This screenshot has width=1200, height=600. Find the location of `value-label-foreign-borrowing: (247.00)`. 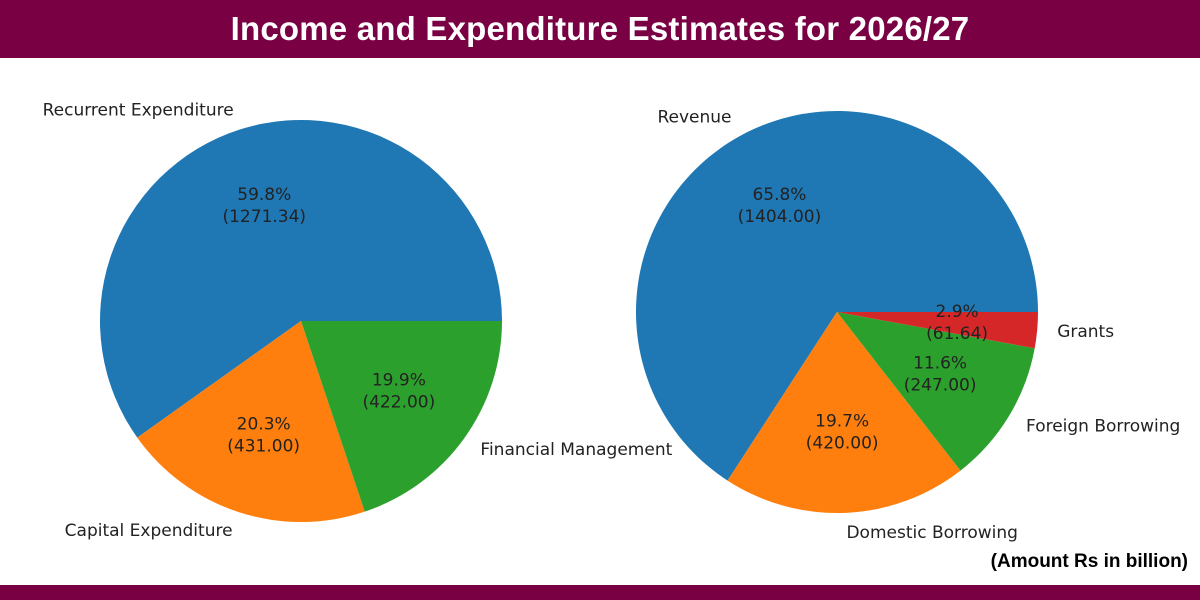

value-label-foreign-borrowing: (247.00) is located at coordinates (940, 386).